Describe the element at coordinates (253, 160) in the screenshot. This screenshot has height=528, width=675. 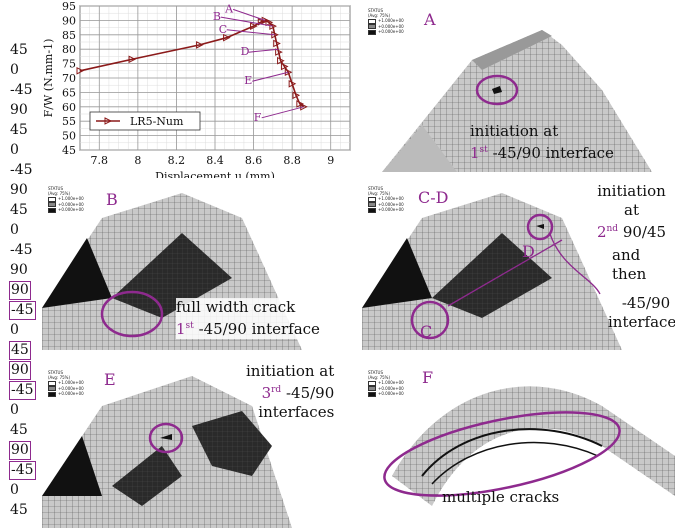
I see `x-tick-label: 8.6` at that location.